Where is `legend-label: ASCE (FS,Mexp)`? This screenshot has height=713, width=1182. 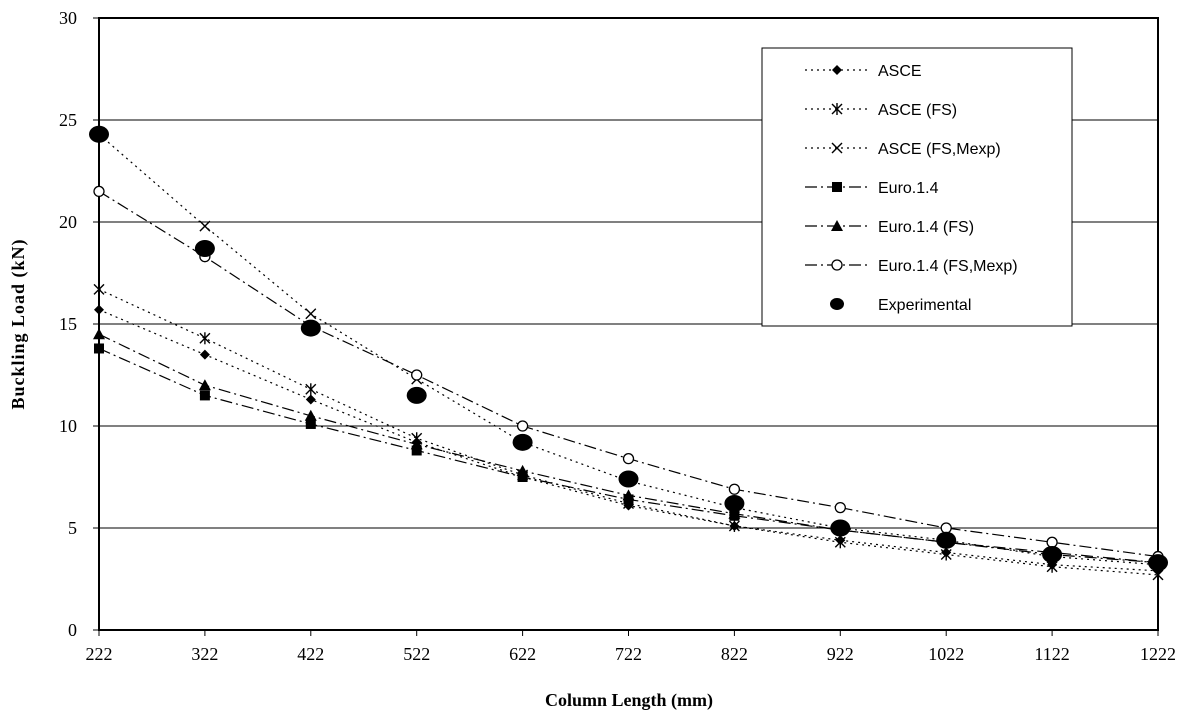 legend-label: ASCE (FS,Mexp) is located at coordinates (939, 149).